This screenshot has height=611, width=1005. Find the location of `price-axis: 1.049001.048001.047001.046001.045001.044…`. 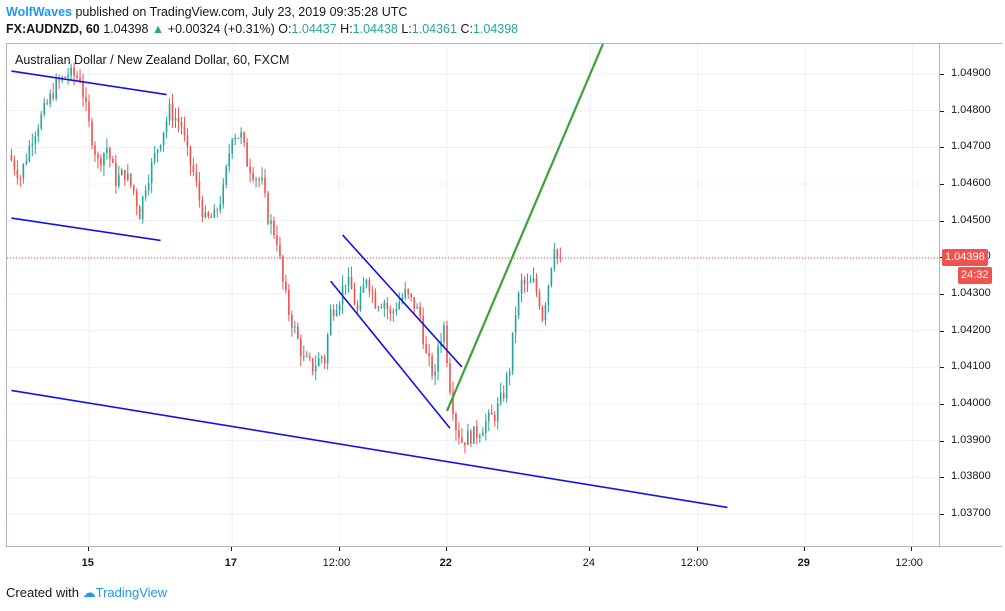

price-axis: 1.049001.048001.047001.046001.045001.044… is located at coordinates (971, 295).